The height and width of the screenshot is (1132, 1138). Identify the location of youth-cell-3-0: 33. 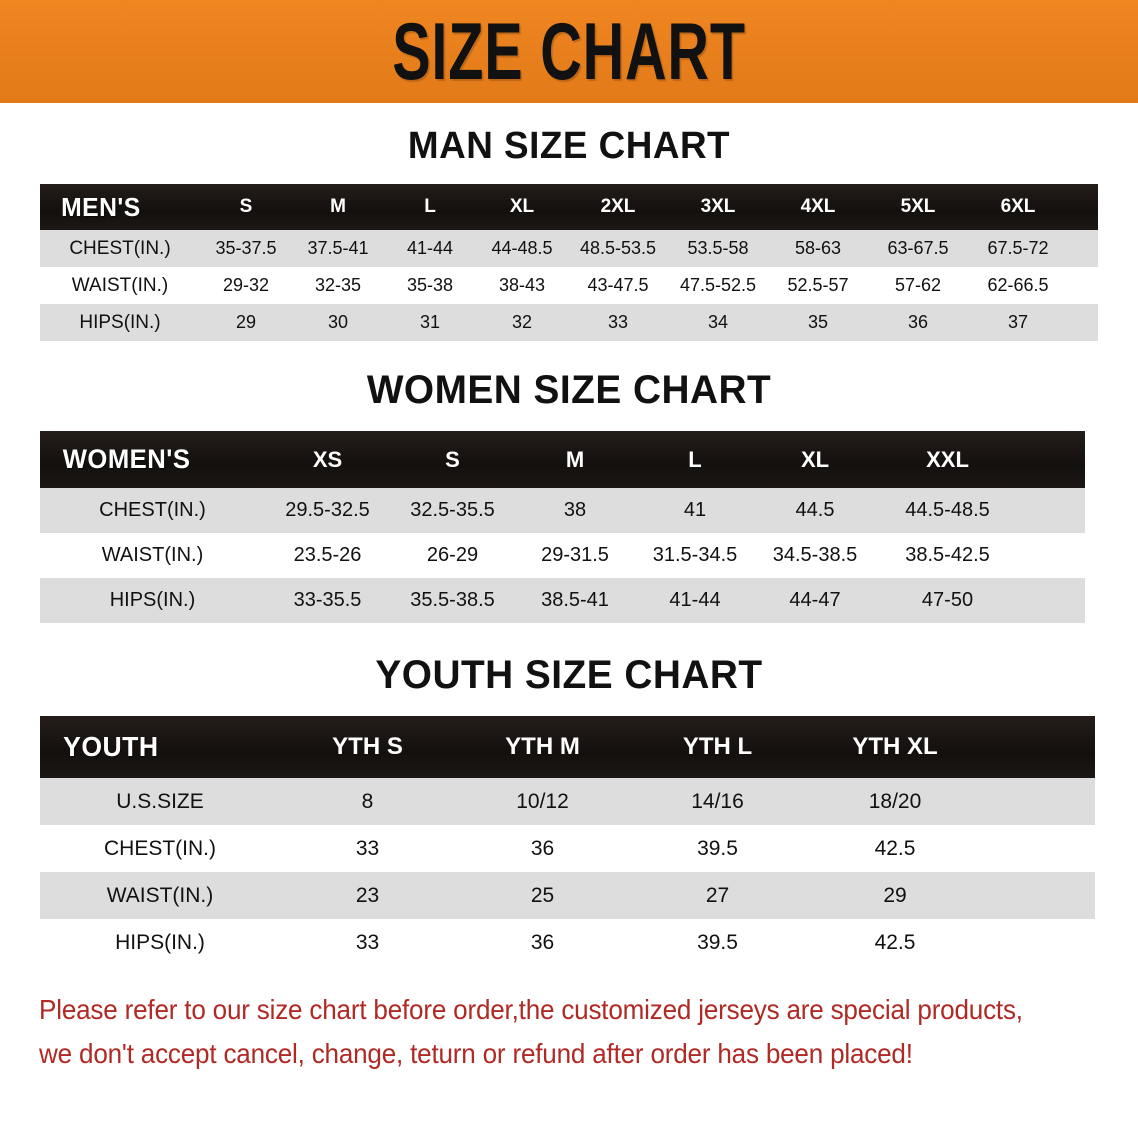
(367, 942).